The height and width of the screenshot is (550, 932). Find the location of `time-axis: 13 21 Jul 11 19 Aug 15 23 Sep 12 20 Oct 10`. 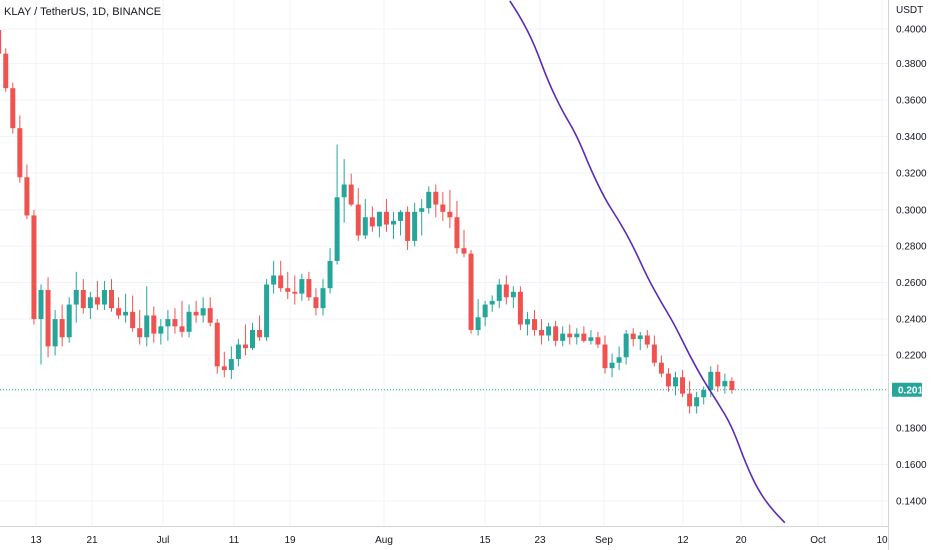

time-axis: 13 21 Jul 11 19 Aug 15 23 Sep 12 20 Oct 10 is located at coordinates (444, 536).